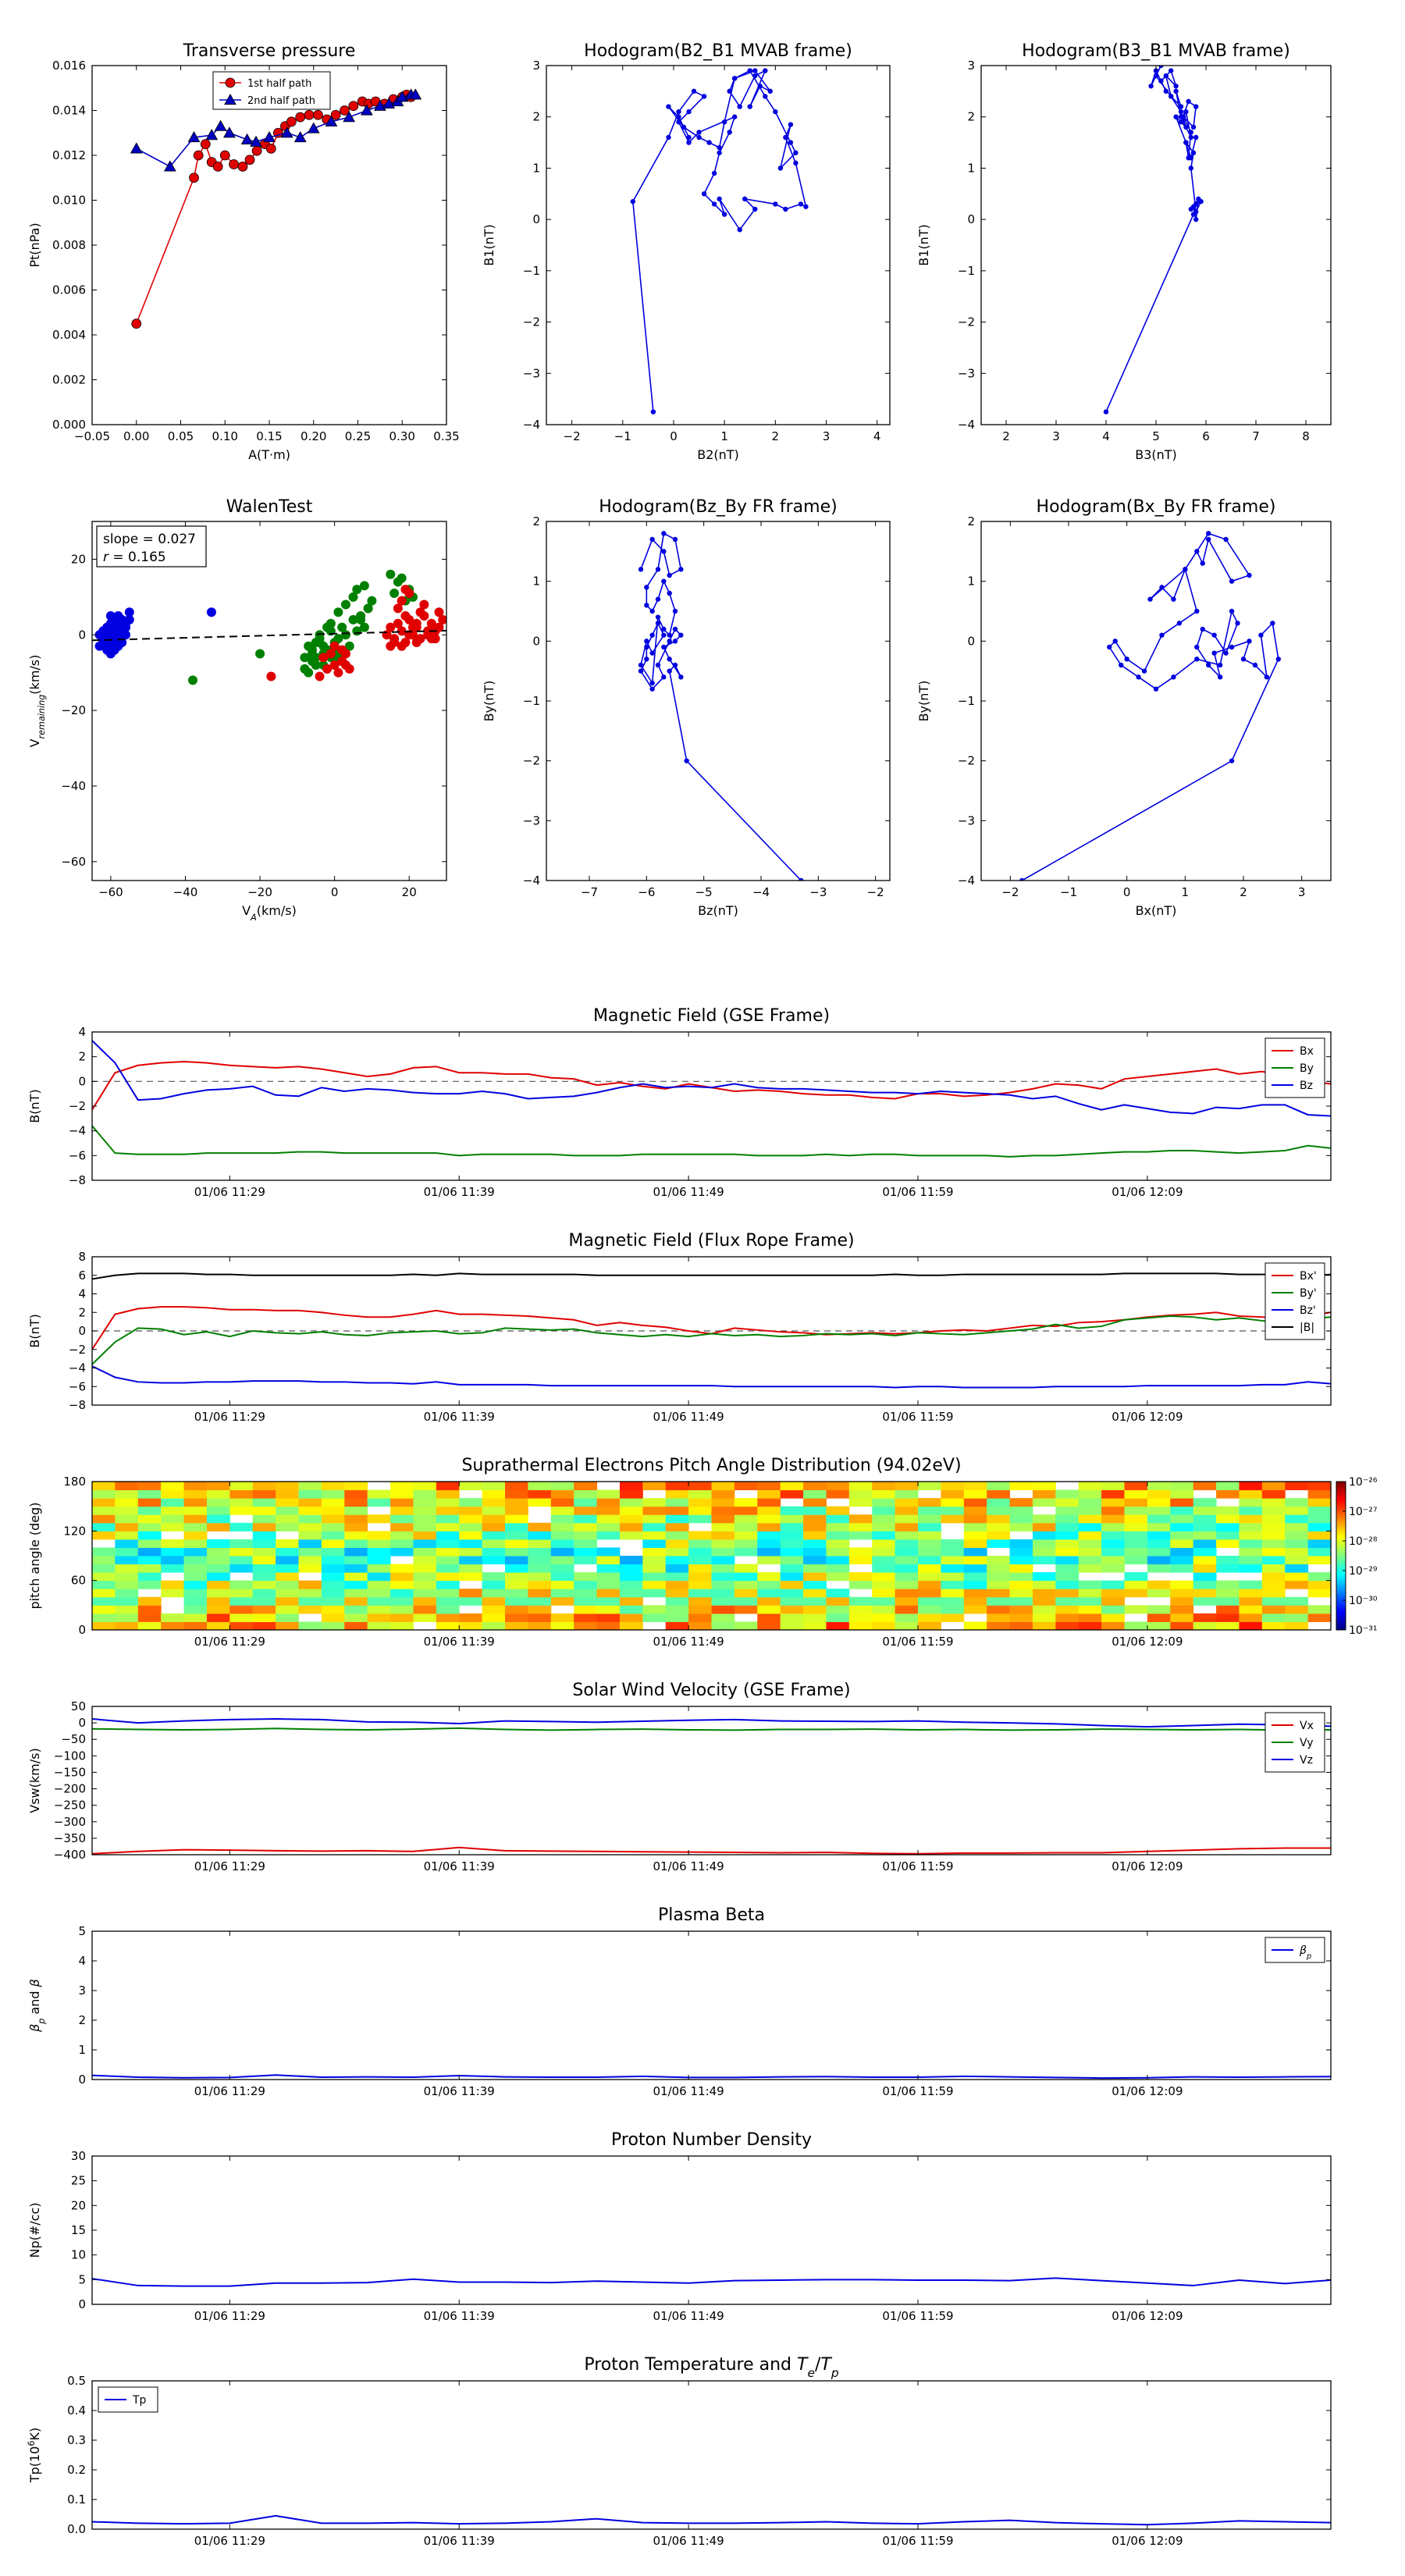  Describe the element at coordinates (1156, 454) in the screenshot. I see `x-axis-label: B3(nT)` at that location.